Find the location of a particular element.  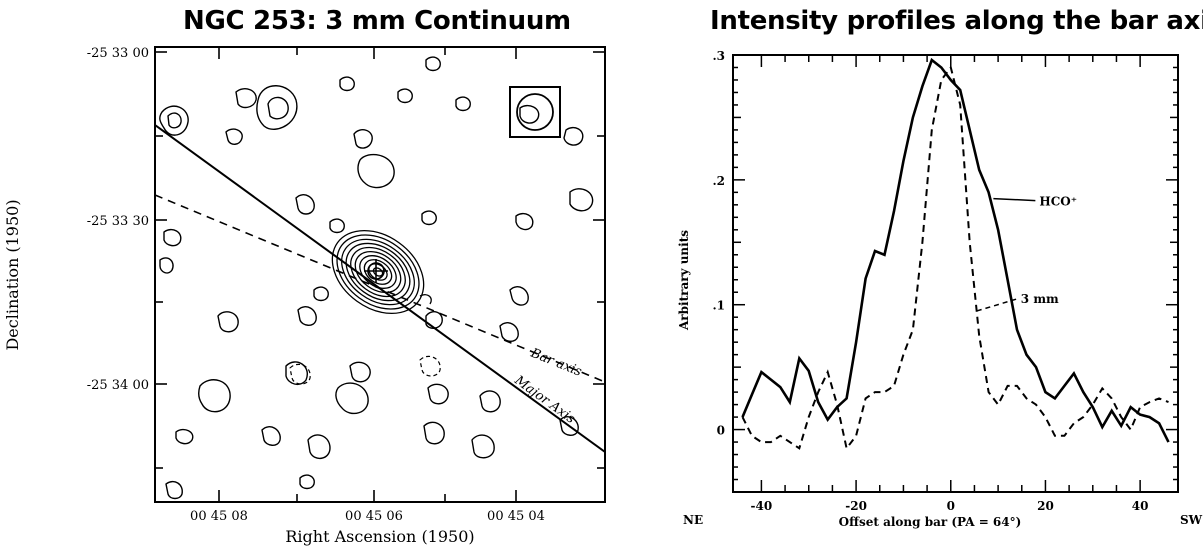

x-end-label-ne: NE is located at coordinates (693, 520).